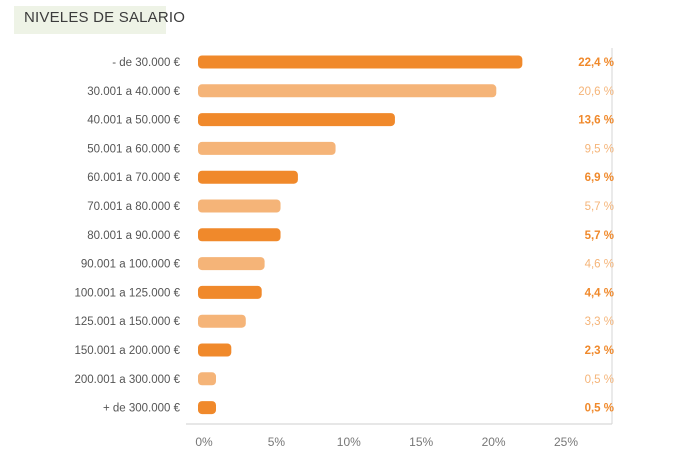  I want to click on value-label-5: 6,9 %, so click(599, 178).